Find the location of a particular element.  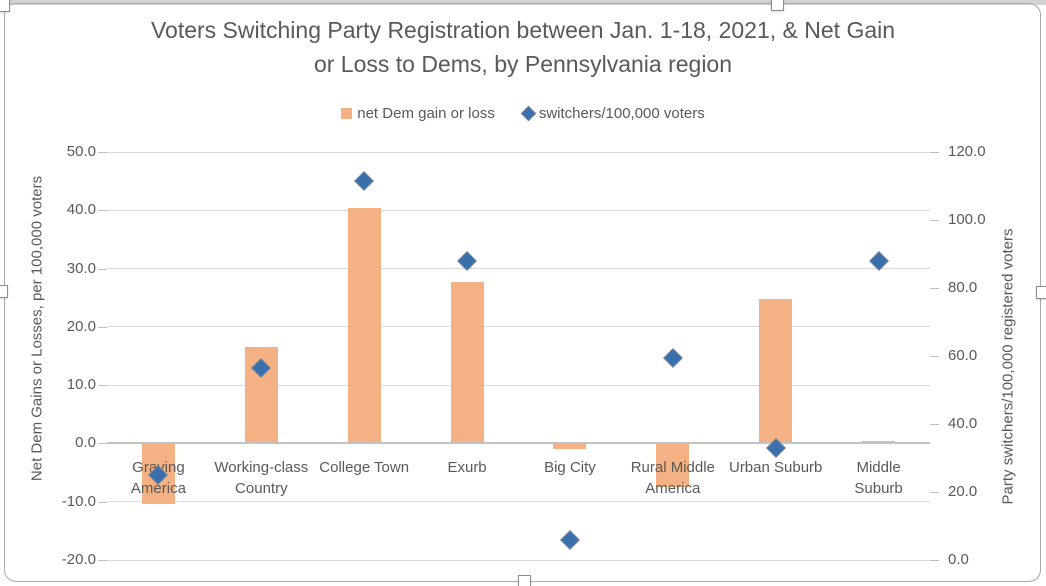

left-axis-tick-label: -10.0 is located at coordinates (78, 501).